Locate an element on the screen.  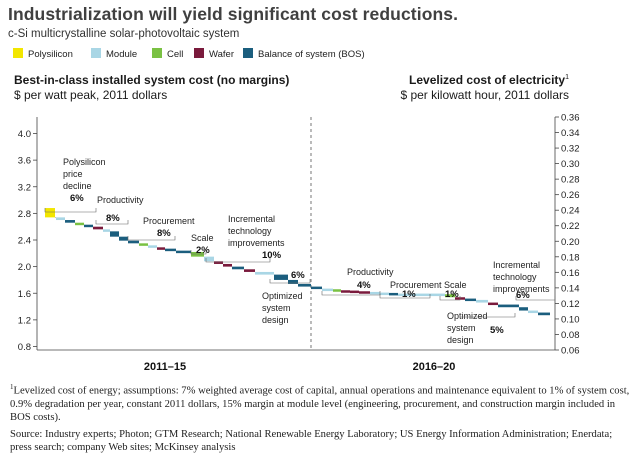
annotation-percent: 5% is located at coordinates (497, 330).